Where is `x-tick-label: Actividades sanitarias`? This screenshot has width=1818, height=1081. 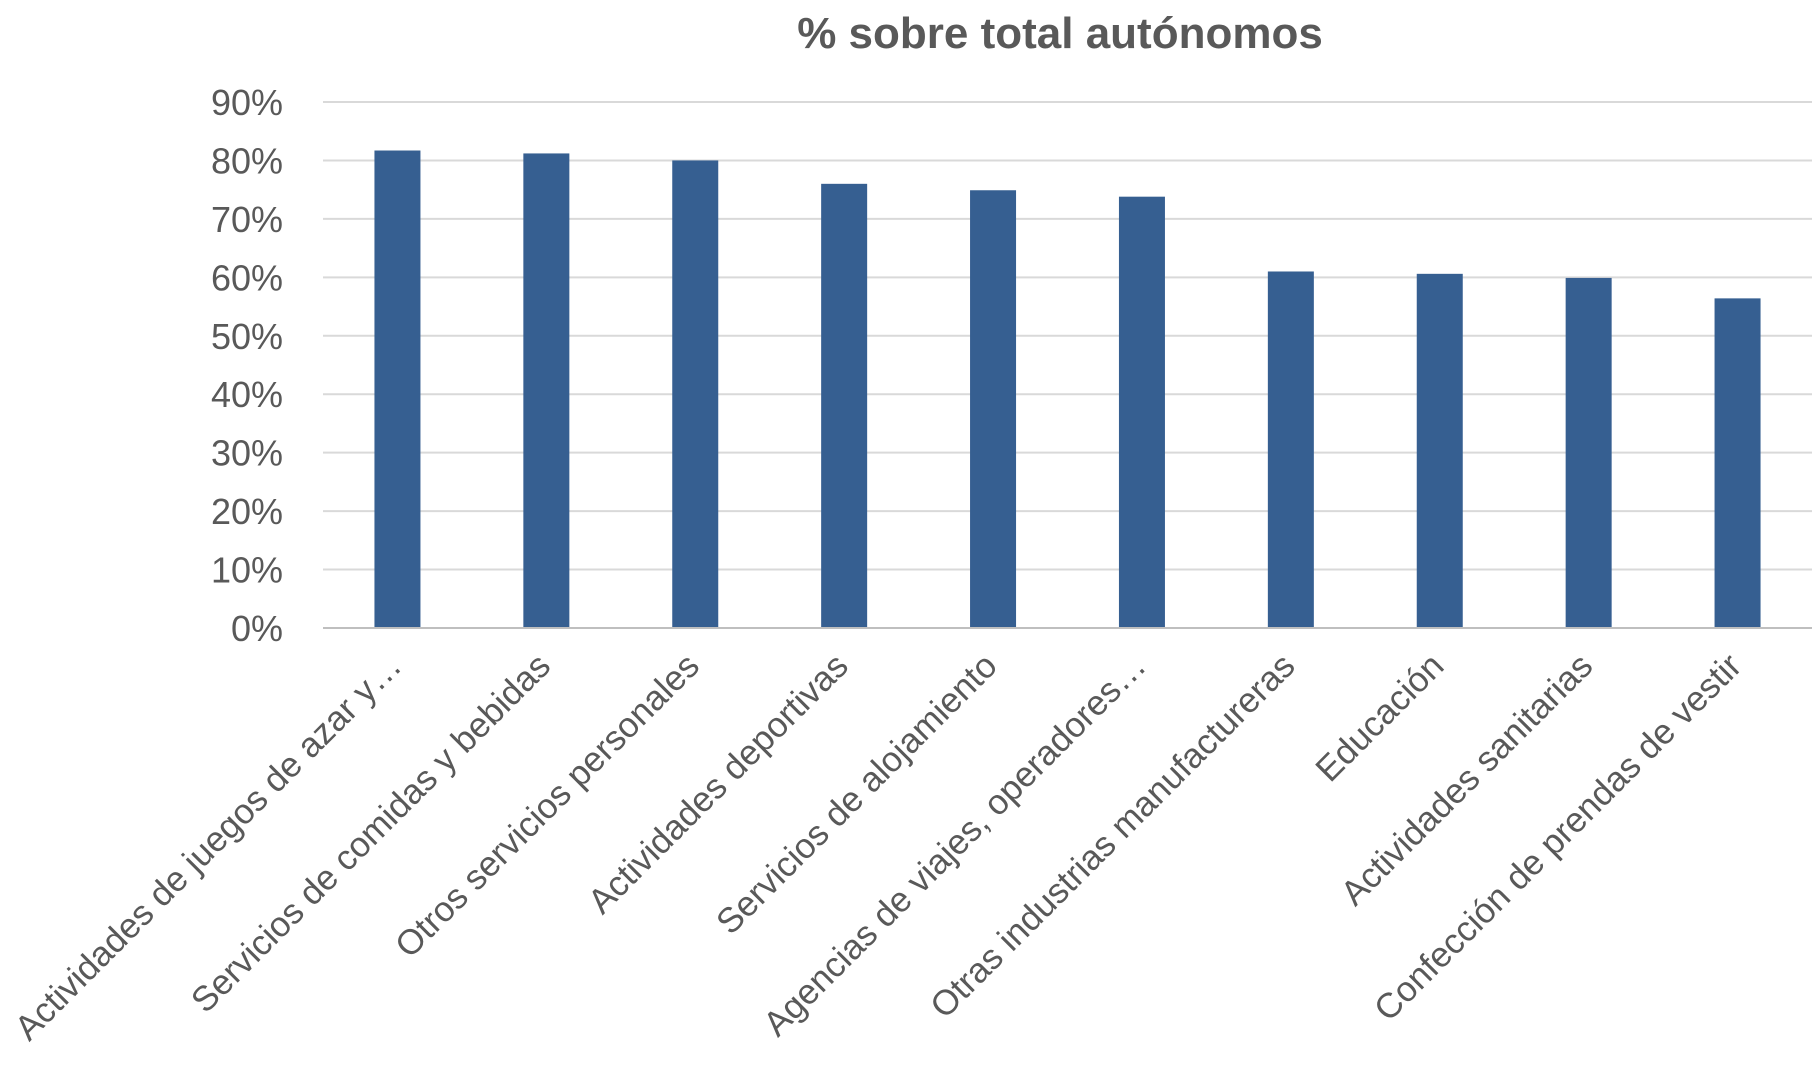 x-tick-label: Actividades sanitarias is located at coordinates (1466, 779).